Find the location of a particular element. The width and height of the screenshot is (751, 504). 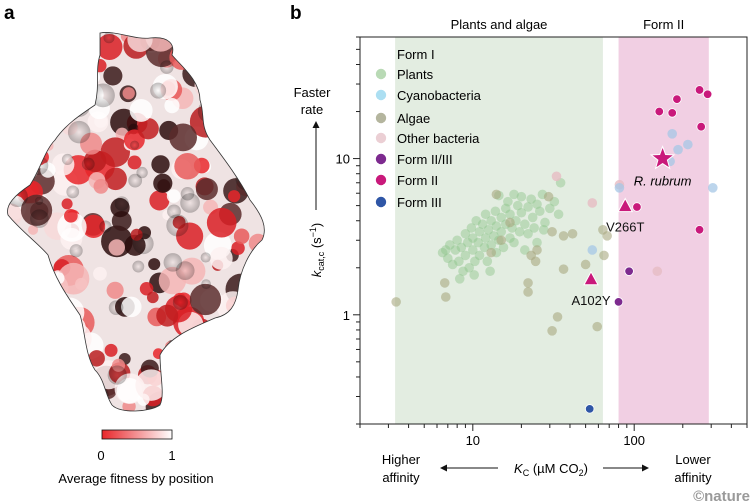

left-arrow-icon is located at coordinates (469, 468).